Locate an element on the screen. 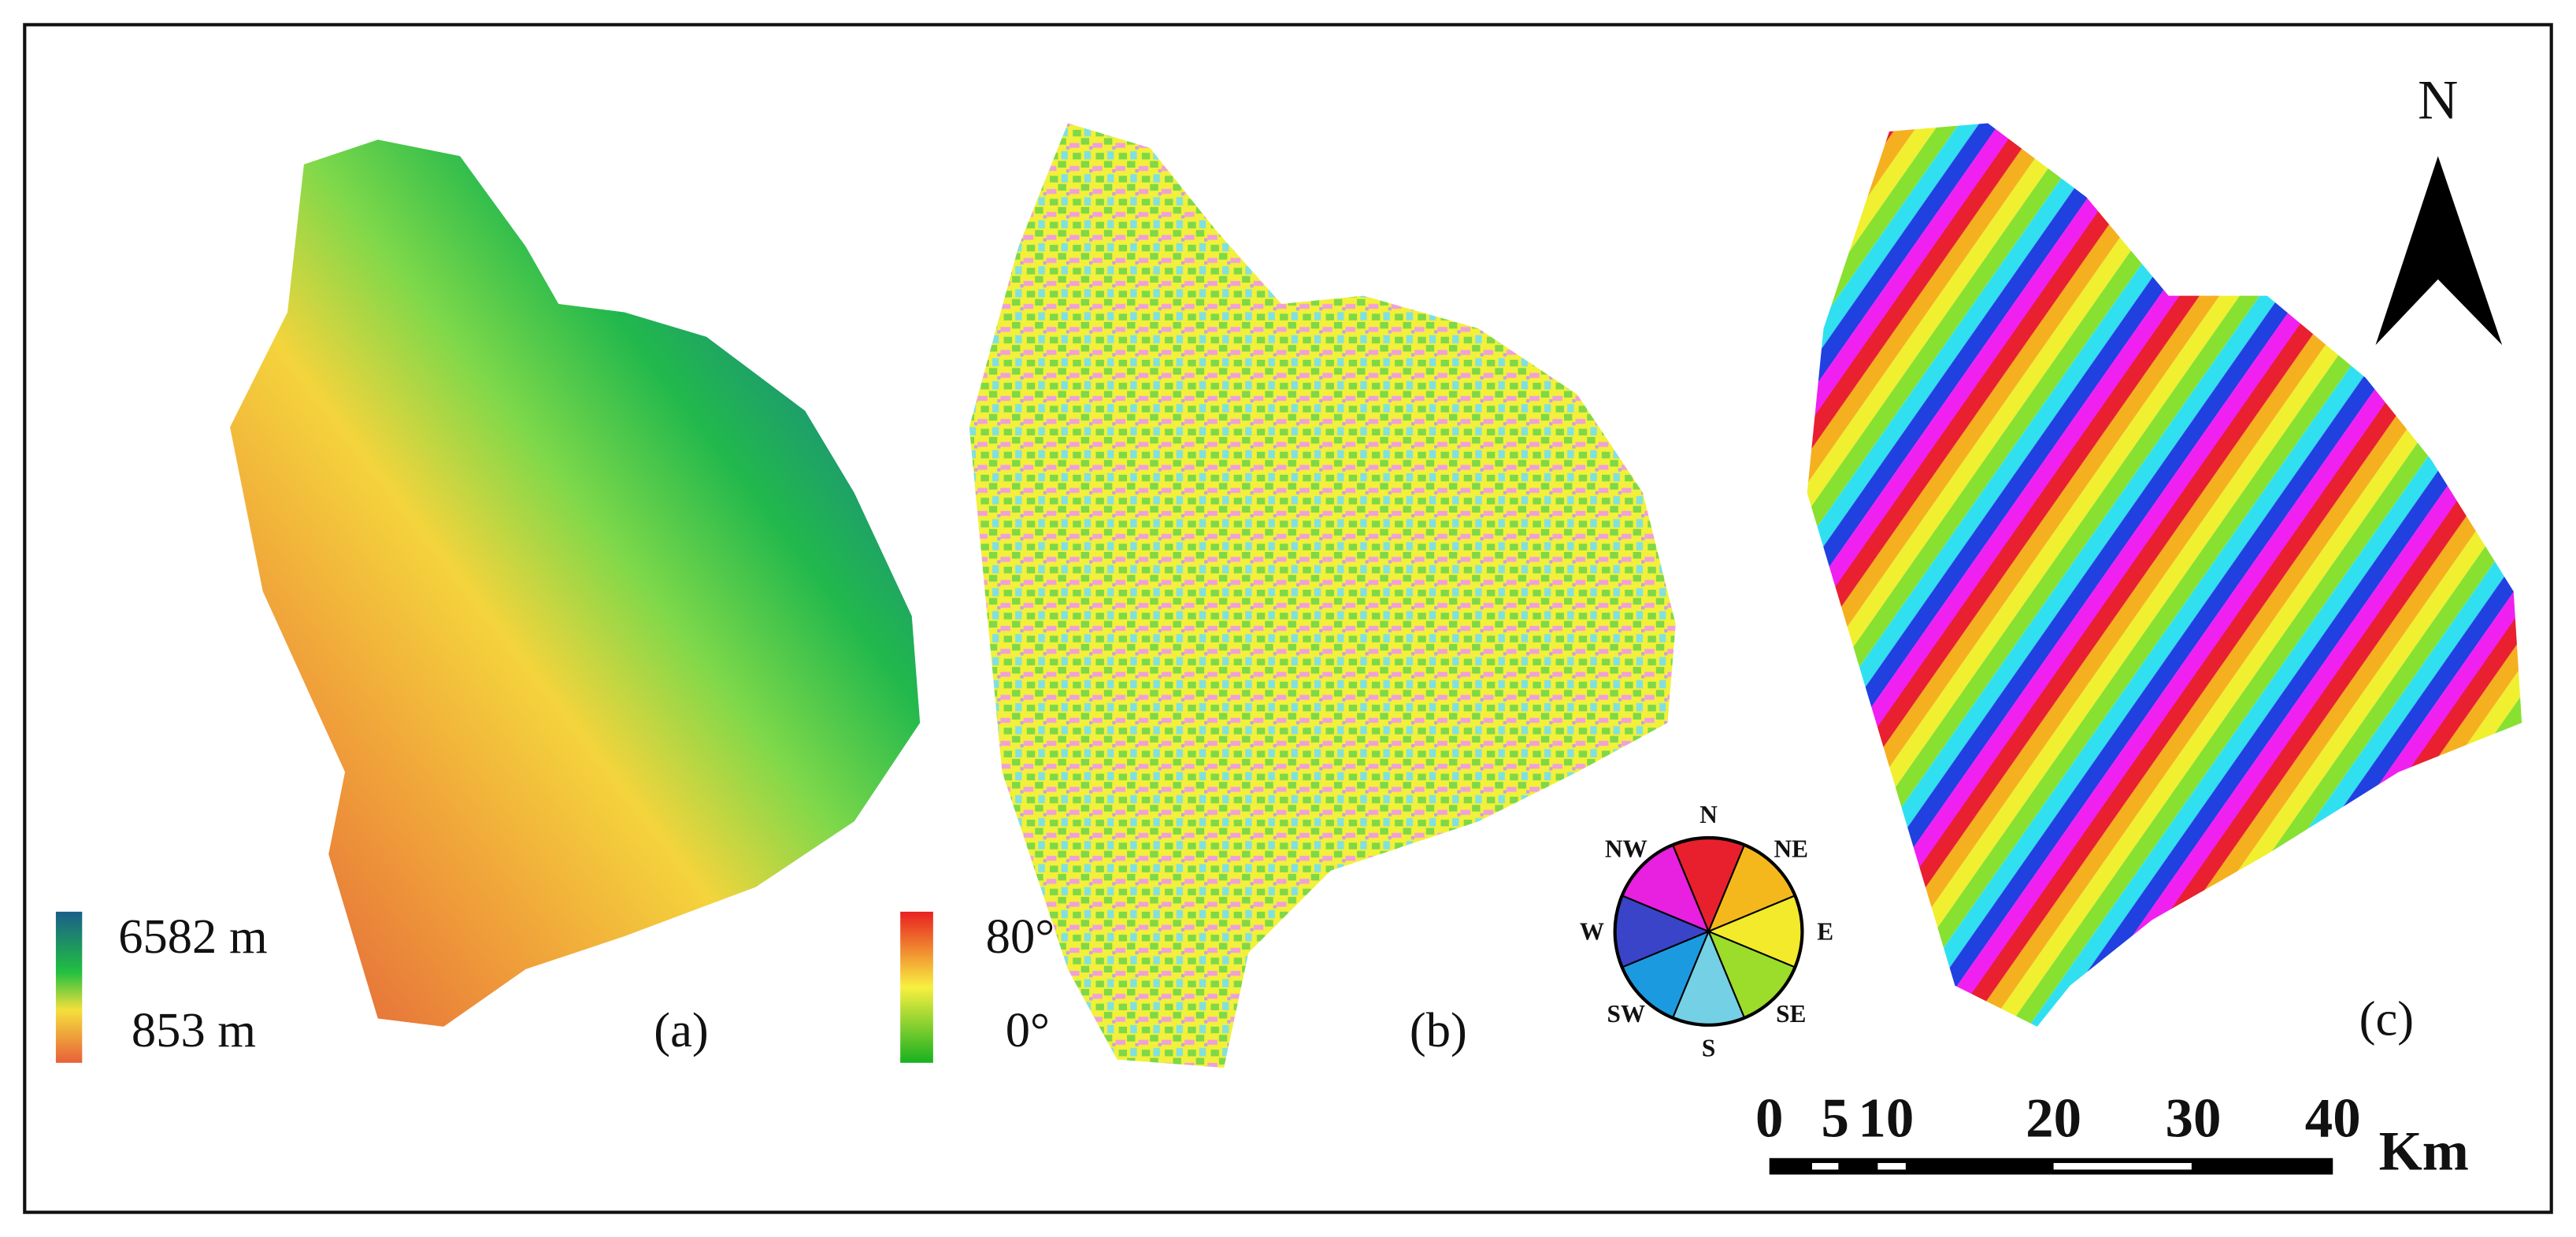 The image size is (2576, 1237). aspect-label: S is located at coordinates (1708, 1047).